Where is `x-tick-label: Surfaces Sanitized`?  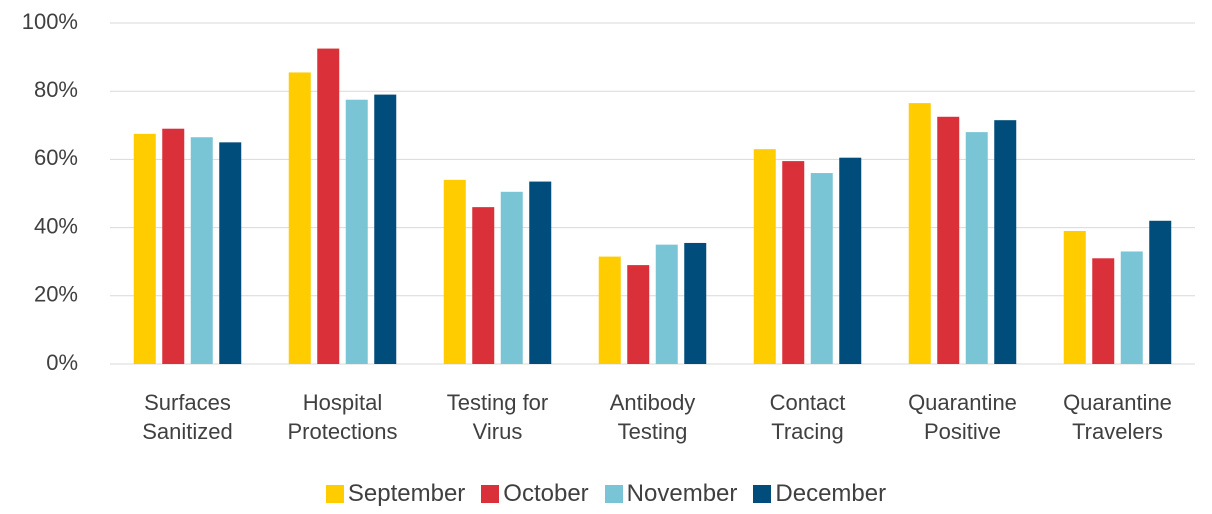
x-tick-label: Surfaces Sanitized is located at coordinates (187, 417).